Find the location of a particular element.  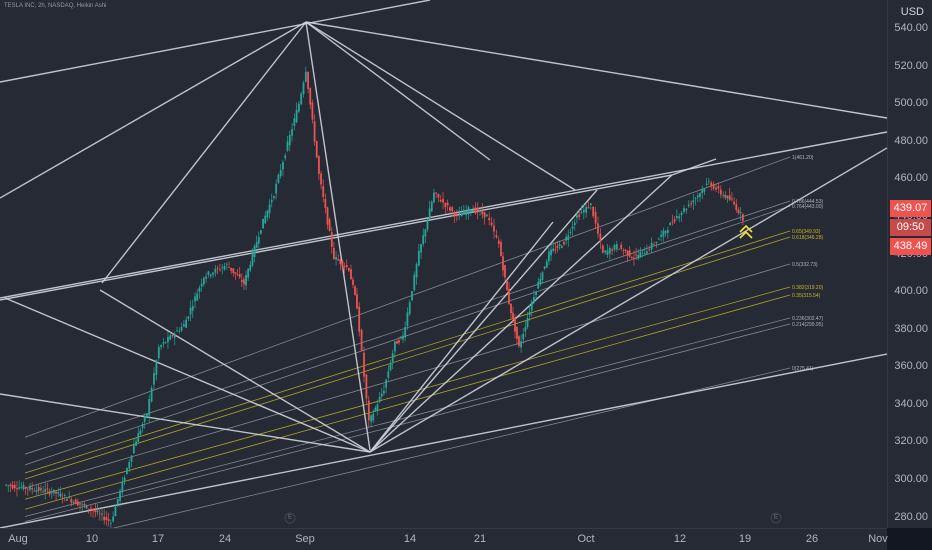

fib-level-label: 0.65(349.93) is located at coordinates (806, 232).